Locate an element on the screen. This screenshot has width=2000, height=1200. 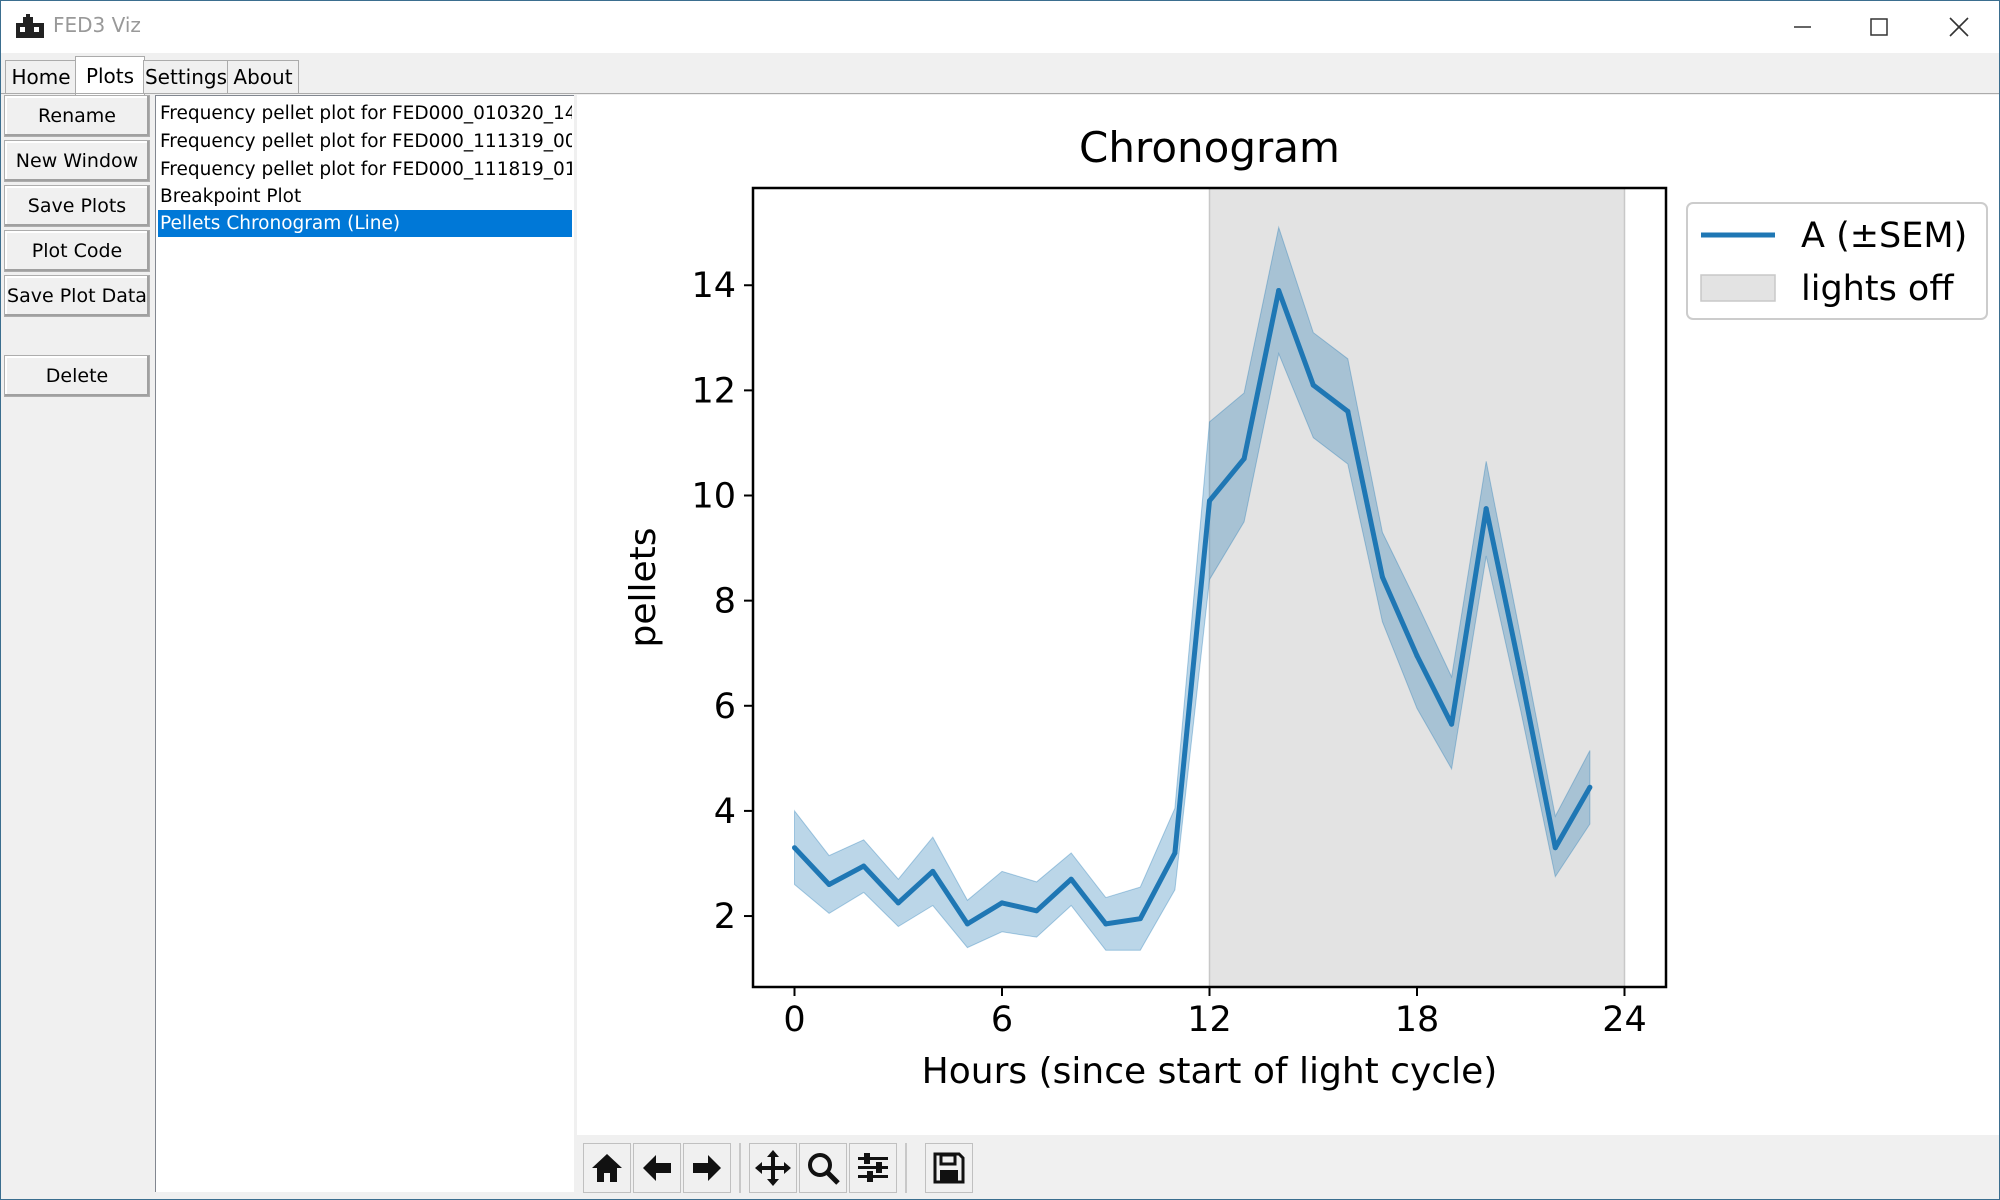
home-icon is located at coordinates (607, 1168).